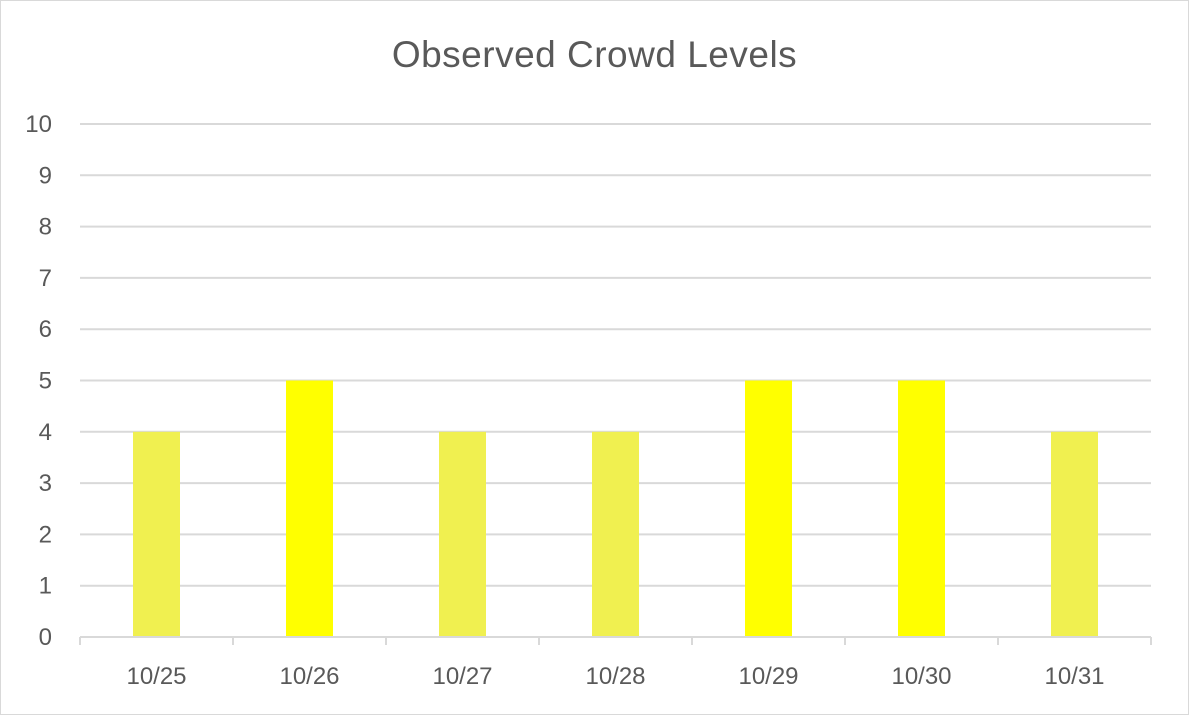 The height and width of the screenshot is (715, 1189). Describe the element at coordinates (38, 124) in the screenshot. I see `y-tick-label: 10` at that location.